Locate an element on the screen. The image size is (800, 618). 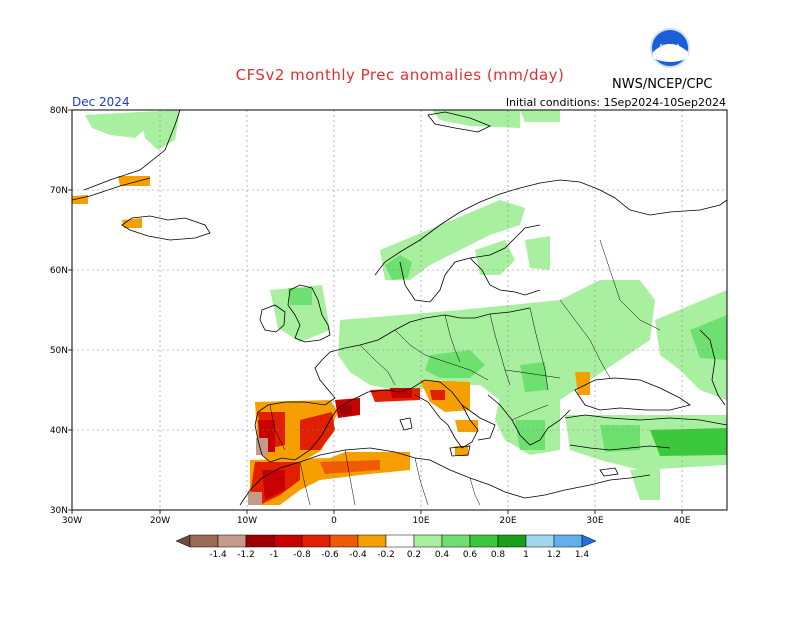
noaa-logo-icon: NOAA is located at coordinates (670, 48).